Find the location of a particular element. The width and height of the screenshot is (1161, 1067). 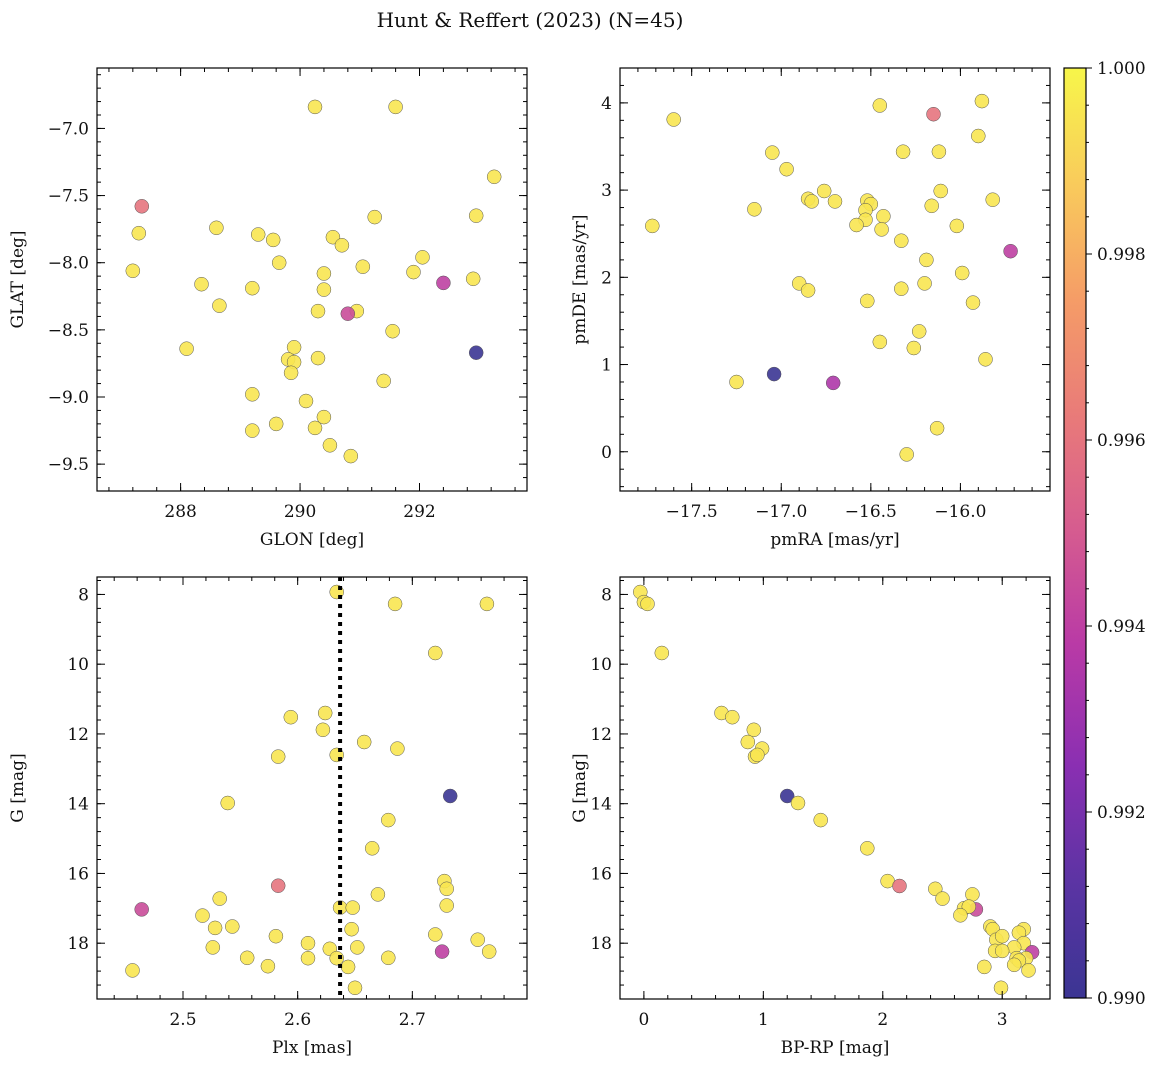

y-tick-label: 0 is located at coordinates (606, 453).